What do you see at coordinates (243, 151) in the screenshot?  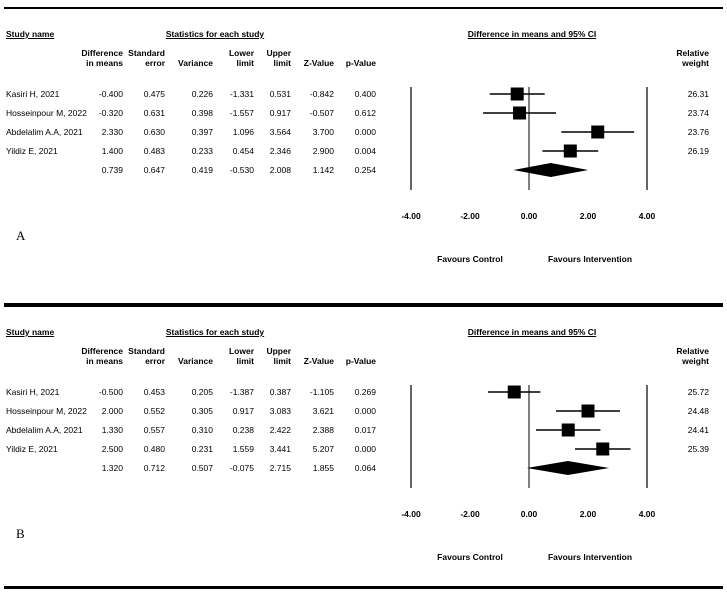 I see `lower-cell: 0.454` at bounding box center [243, 151].